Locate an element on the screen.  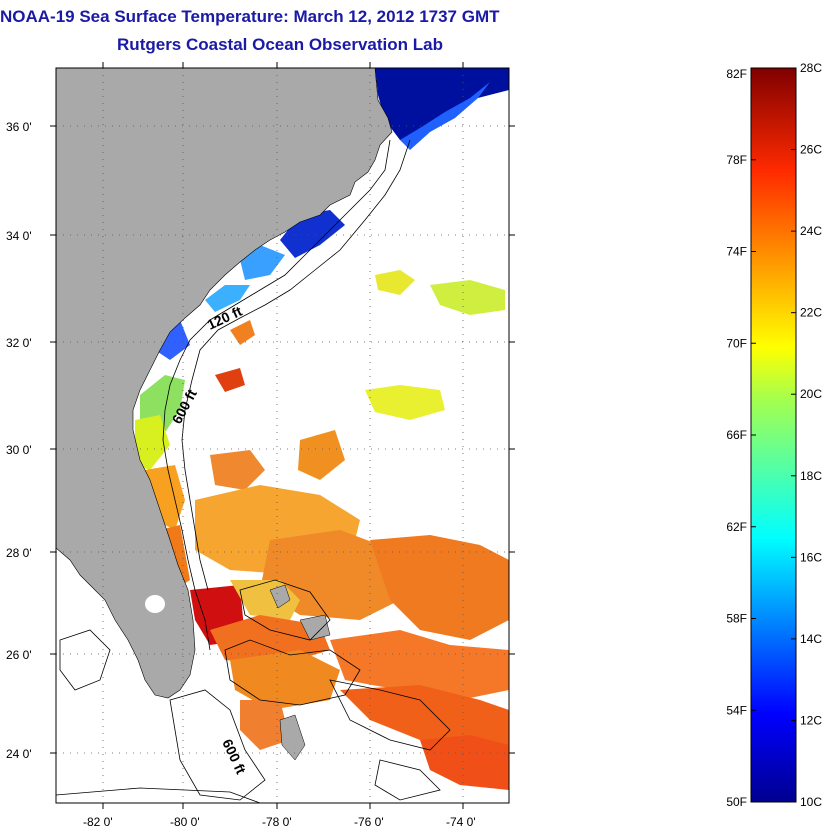
lon-label: -82 0' is located at coordinates (98, 822).